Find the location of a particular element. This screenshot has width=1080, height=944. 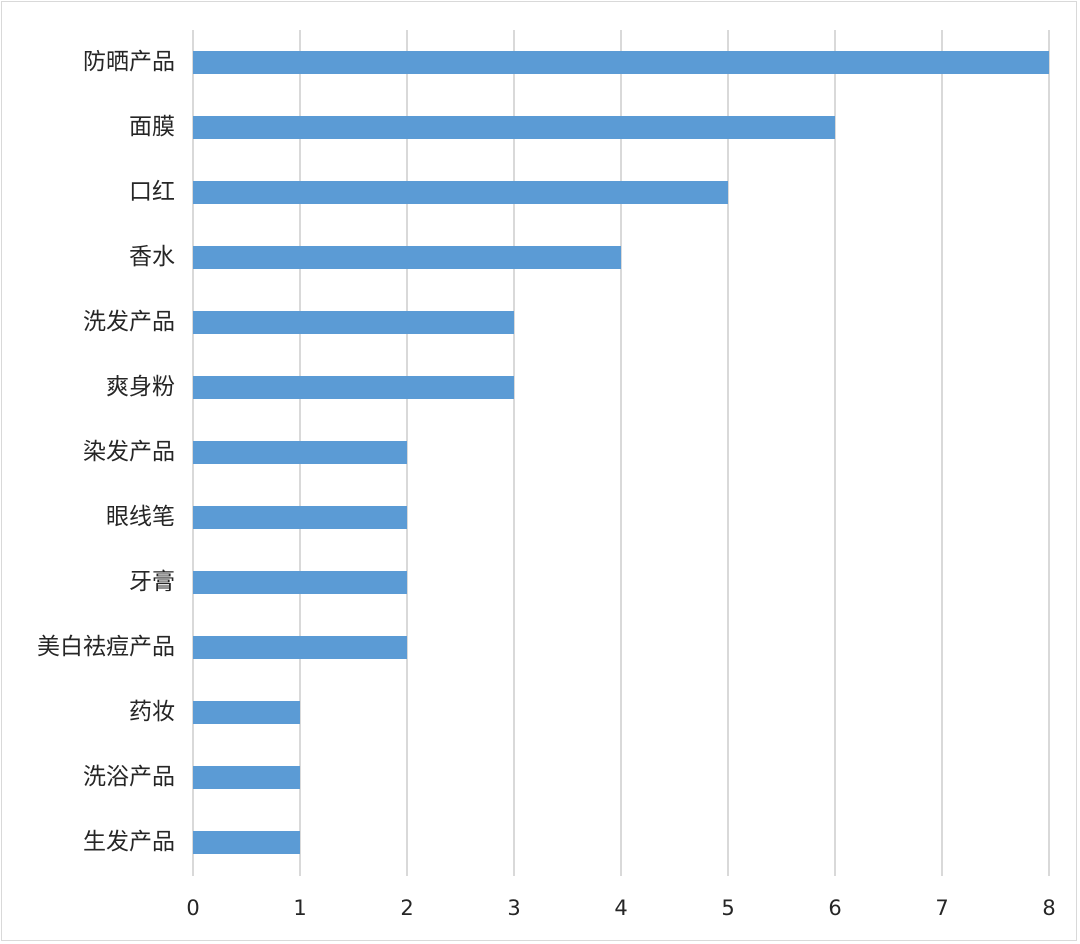

category-label: 香水 is located at coordinates (152, 257).